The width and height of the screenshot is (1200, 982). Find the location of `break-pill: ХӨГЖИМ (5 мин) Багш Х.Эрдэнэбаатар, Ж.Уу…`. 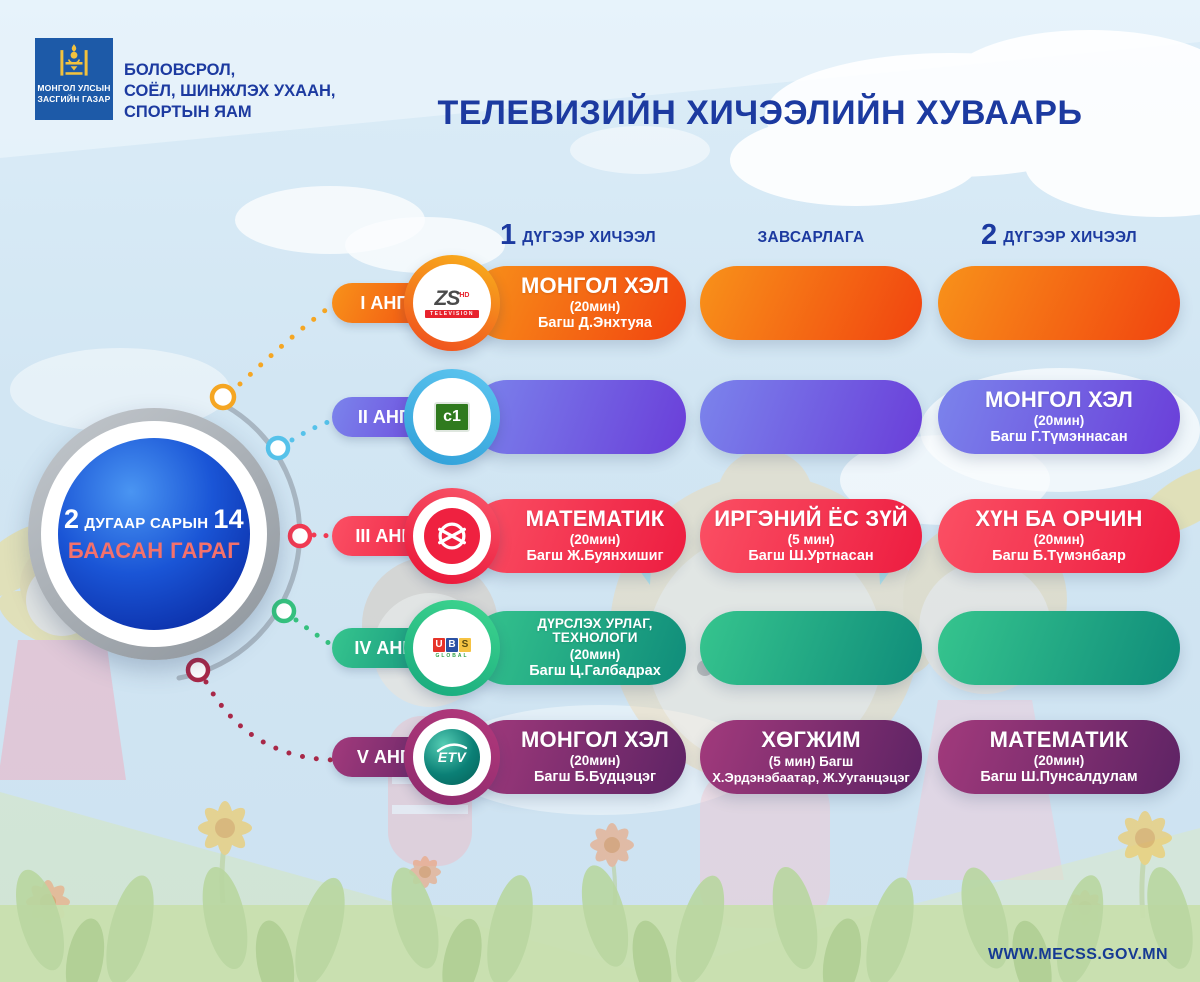

break-pill: ХӨГЖИМ (5 мин) Багш Х.Эрдэнэбаатар, Ж.Уу… is located at coordinates (811, 757).